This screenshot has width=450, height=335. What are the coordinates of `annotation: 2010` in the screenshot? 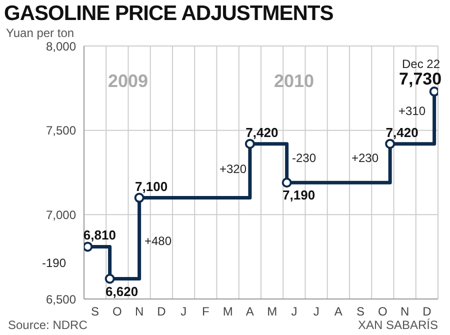 It's located at (294, 81).